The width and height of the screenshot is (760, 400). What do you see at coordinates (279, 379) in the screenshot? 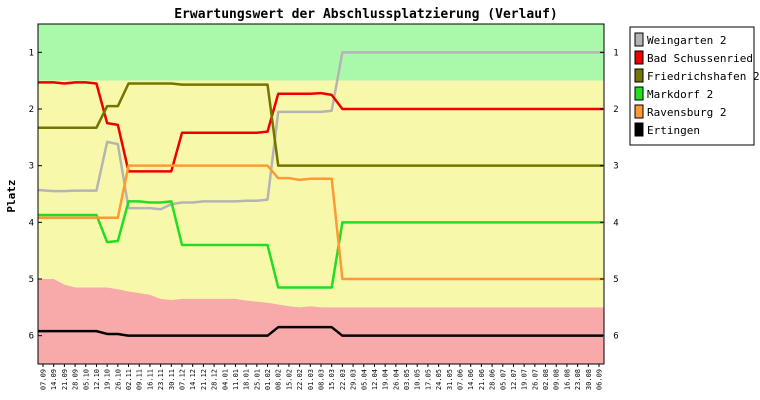
I see `x-tick-label: 08.02` at bounding box center [279, 379].